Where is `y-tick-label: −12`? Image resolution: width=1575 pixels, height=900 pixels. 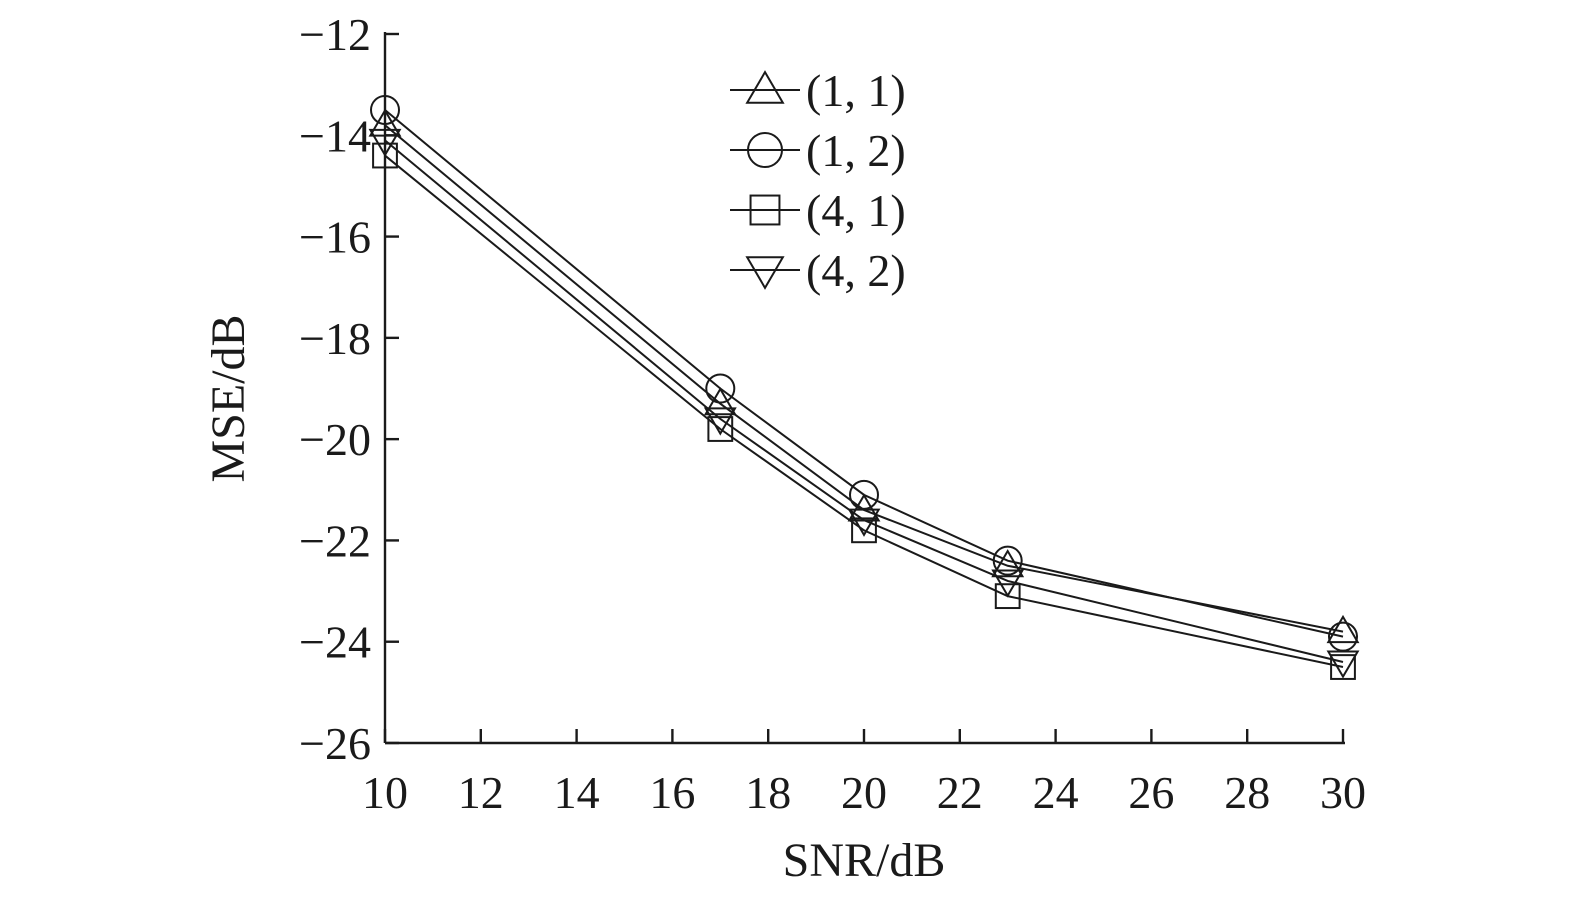 y-tick-label: −12 is located at coordinates (335, 34).